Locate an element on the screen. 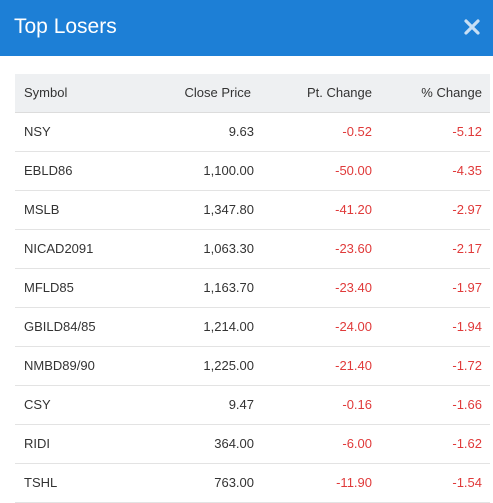 The image size is (493, 503). pct-change-cell: -1.72 is located at coordinates (431, 366).